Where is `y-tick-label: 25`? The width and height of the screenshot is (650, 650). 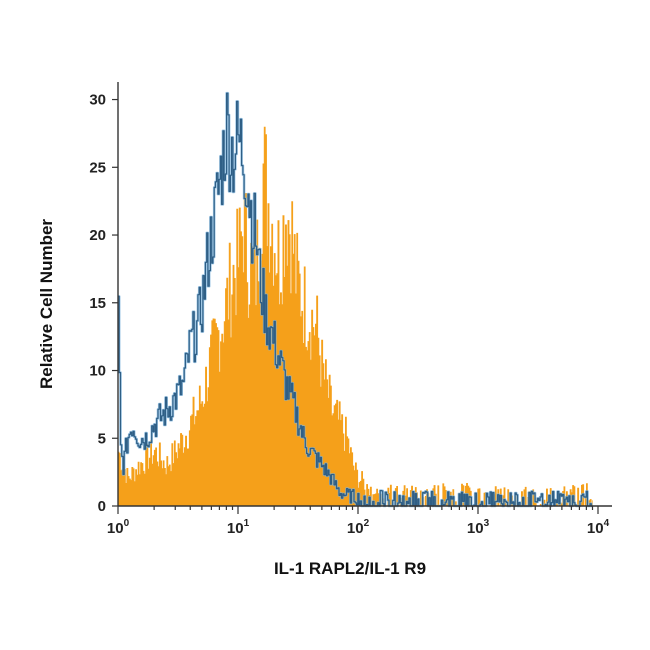
y-tick-label: 25 is located at coordinates (97, 167).